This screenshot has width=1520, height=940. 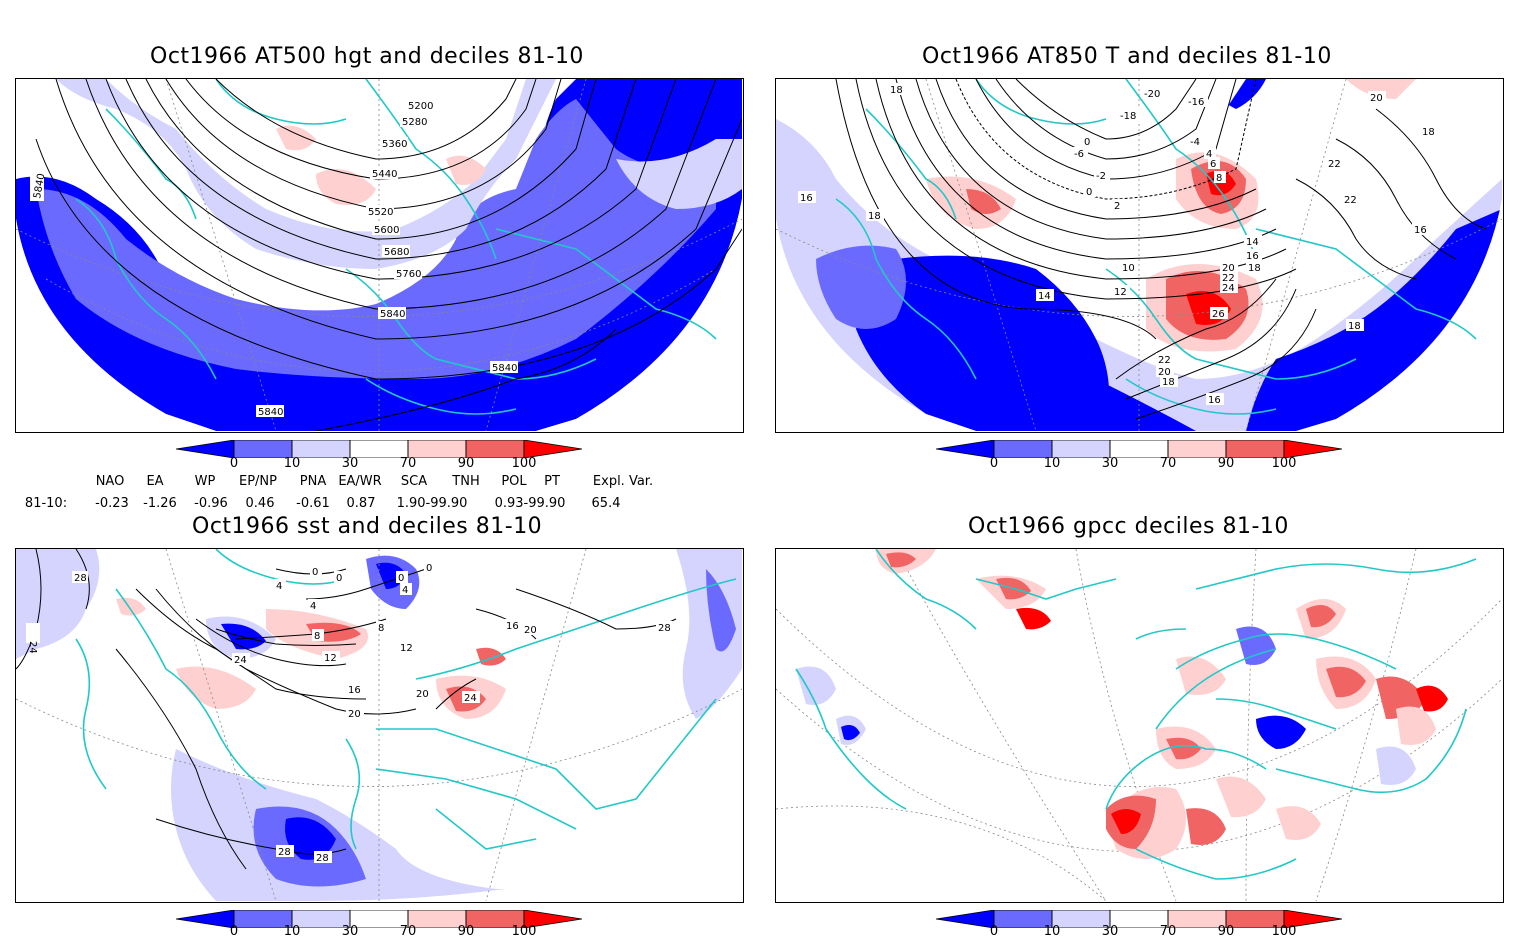 I want to click on contour-label: 18, so click(x=1169, y=381).